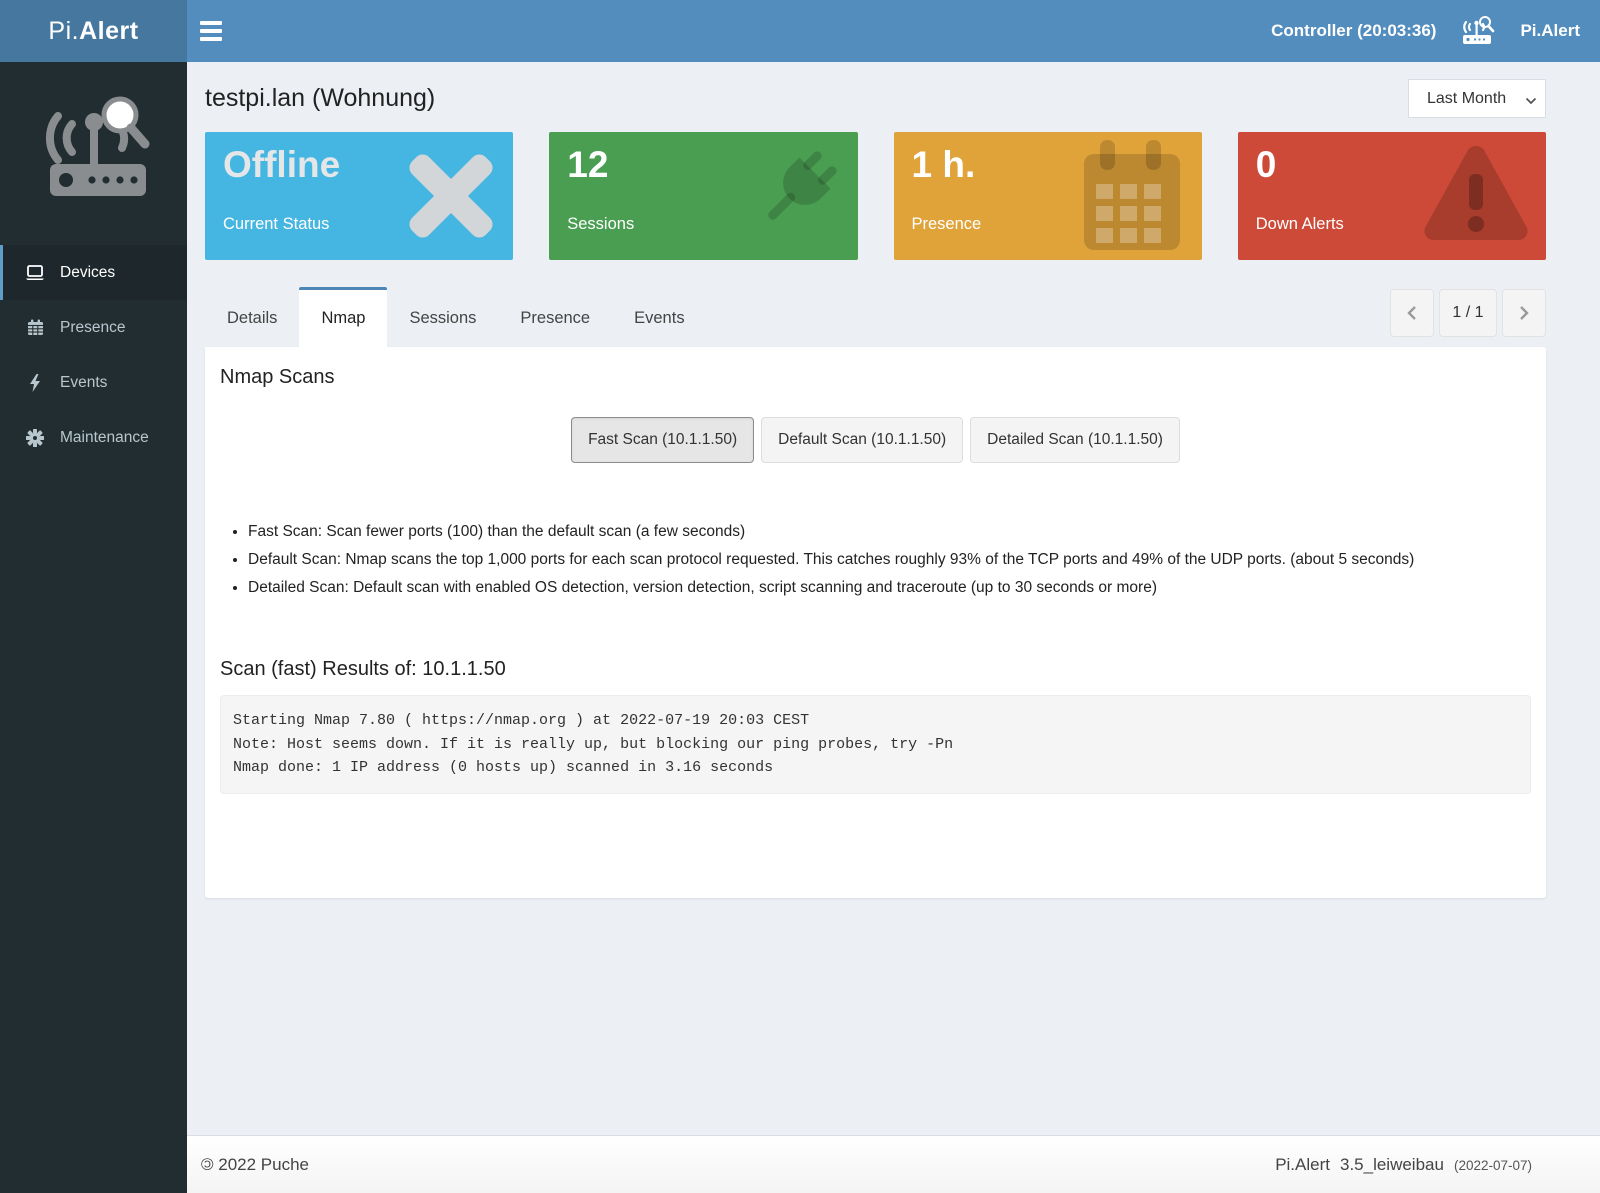 This screenshot has width=1600, height=1193. I want to click on scan-results-heading: Scan (fast) Results of: 10.1.1.50, so click(363, 669).